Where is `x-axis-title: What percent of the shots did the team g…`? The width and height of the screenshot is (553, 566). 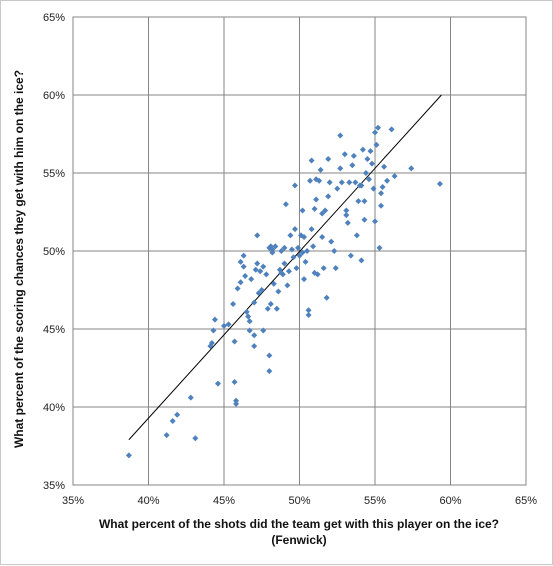
x-axis-title: What percent of the shots did the team g… is located at coordinates (299, 524).